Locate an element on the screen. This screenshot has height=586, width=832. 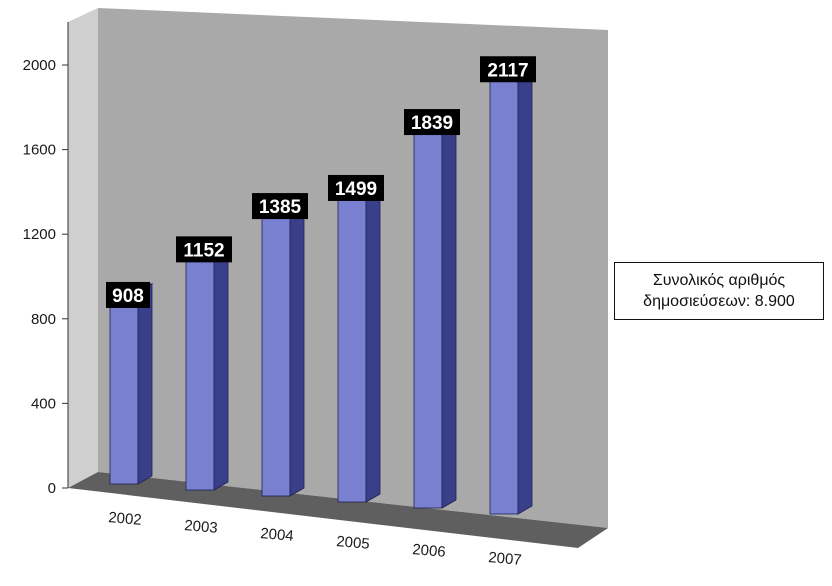
y-tick-label: 0 is located at coordinates (52, 488).